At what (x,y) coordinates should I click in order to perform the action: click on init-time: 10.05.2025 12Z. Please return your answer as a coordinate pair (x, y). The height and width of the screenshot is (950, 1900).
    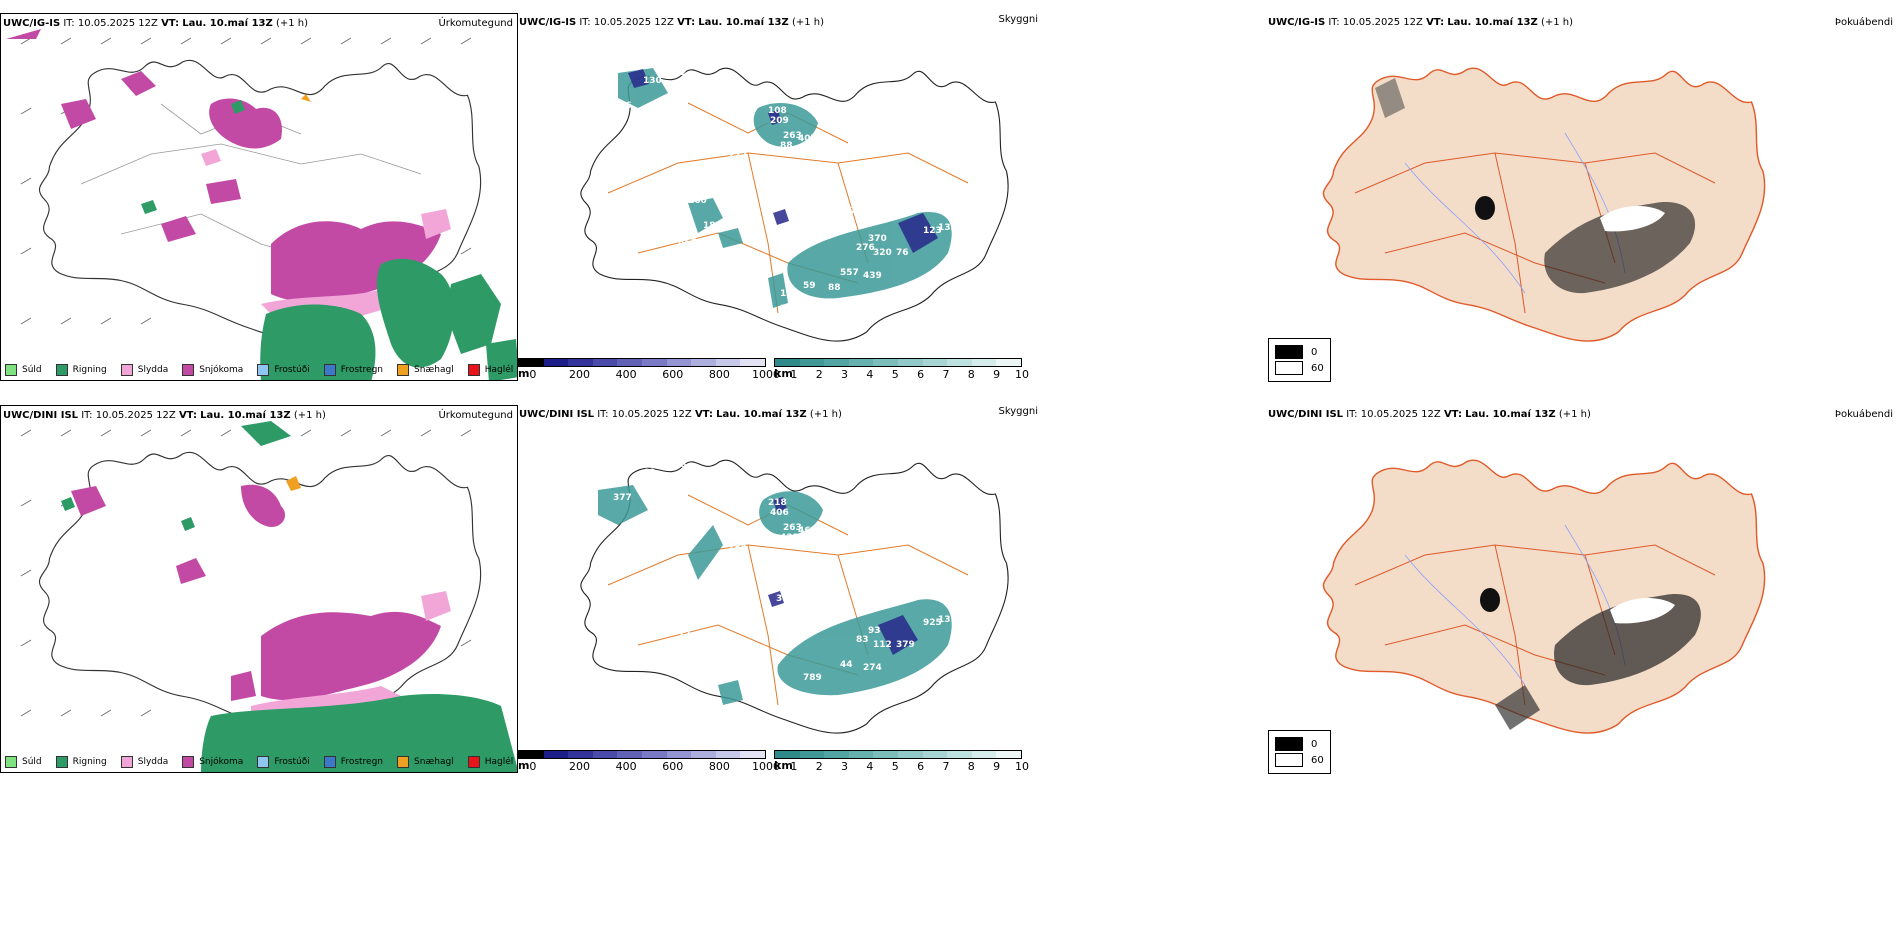
    Looking at the image, I should click on (633, 22).